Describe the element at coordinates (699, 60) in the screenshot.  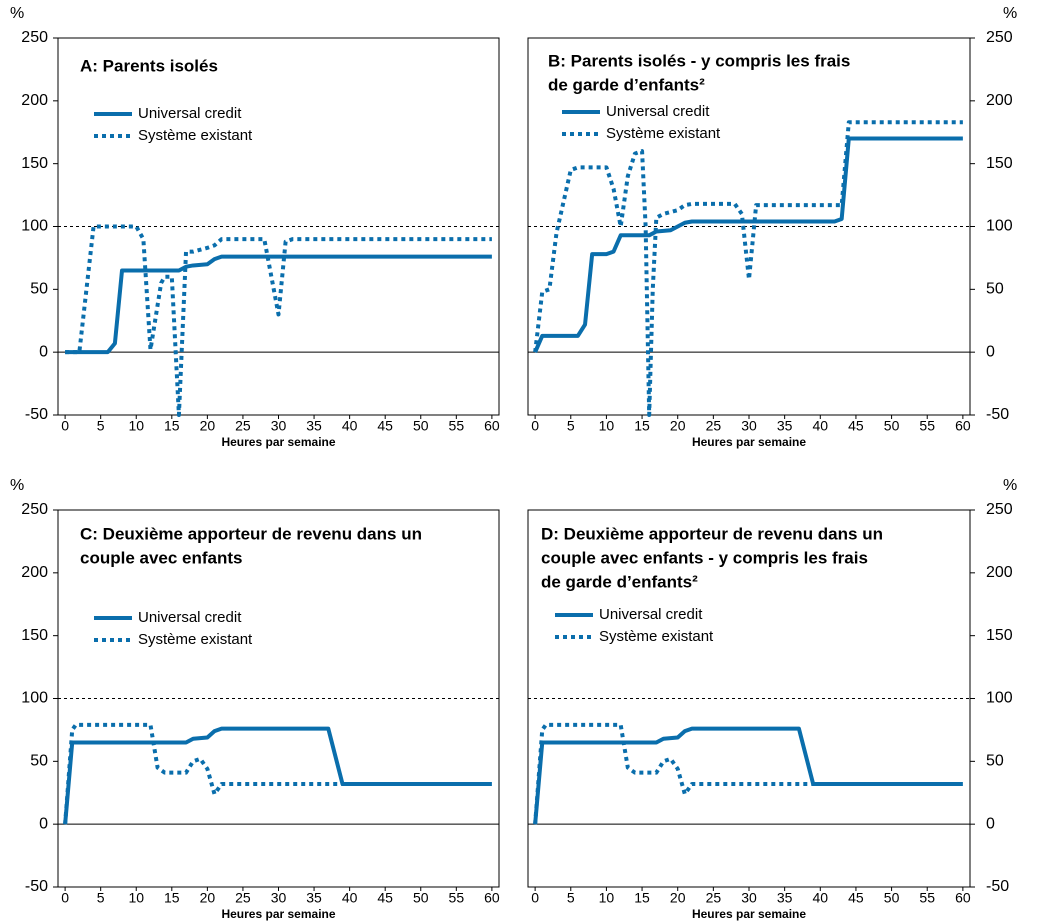
I see `panel-title: B: Parents isolés - y compris les frais` at that location.